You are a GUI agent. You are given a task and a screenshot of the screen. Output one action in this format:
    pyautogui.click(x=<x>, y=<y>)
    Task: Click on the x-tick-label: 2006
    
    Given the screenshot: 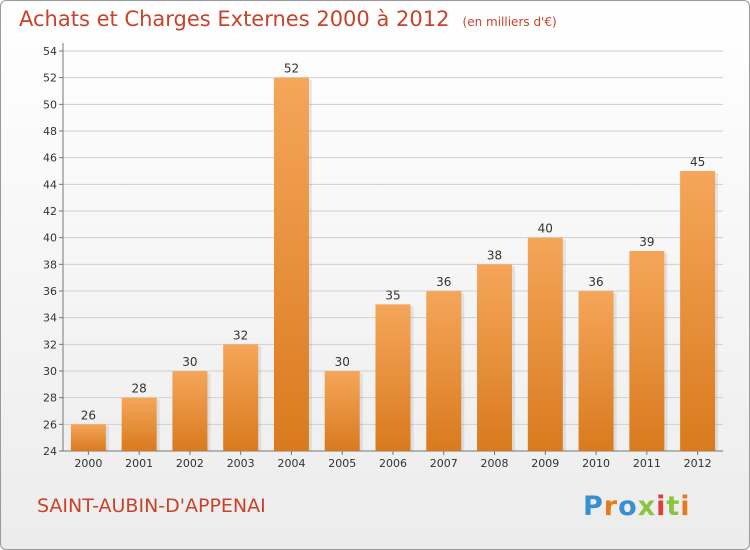 What is the action you would take?
    pyautogui.click(x=393, y=463)
    